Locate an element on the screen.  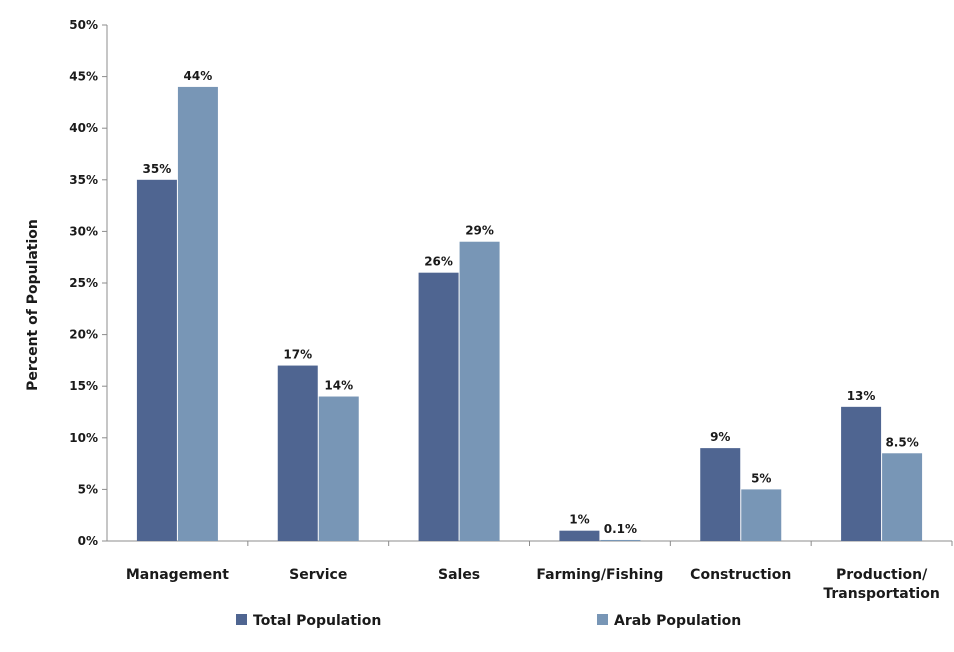
y-tick-label: 10% is located at coordinates (83, 438).